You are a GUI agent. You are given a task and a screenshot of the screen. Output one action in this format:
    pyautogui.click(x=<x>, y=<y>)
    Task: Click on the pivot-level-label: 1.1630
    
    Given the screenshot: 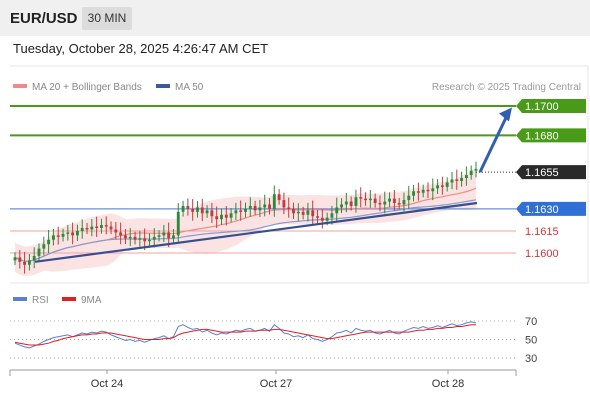 What is the action you would take?
    pyautogui.click(x=542, y=210)
    